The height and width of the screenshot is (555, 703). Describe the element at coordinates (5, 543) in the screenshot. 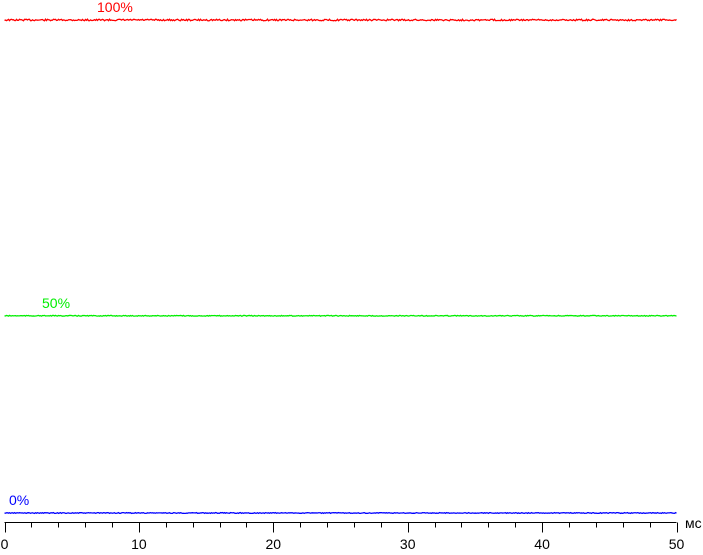

I see `x-tick-label: 0` at that location.